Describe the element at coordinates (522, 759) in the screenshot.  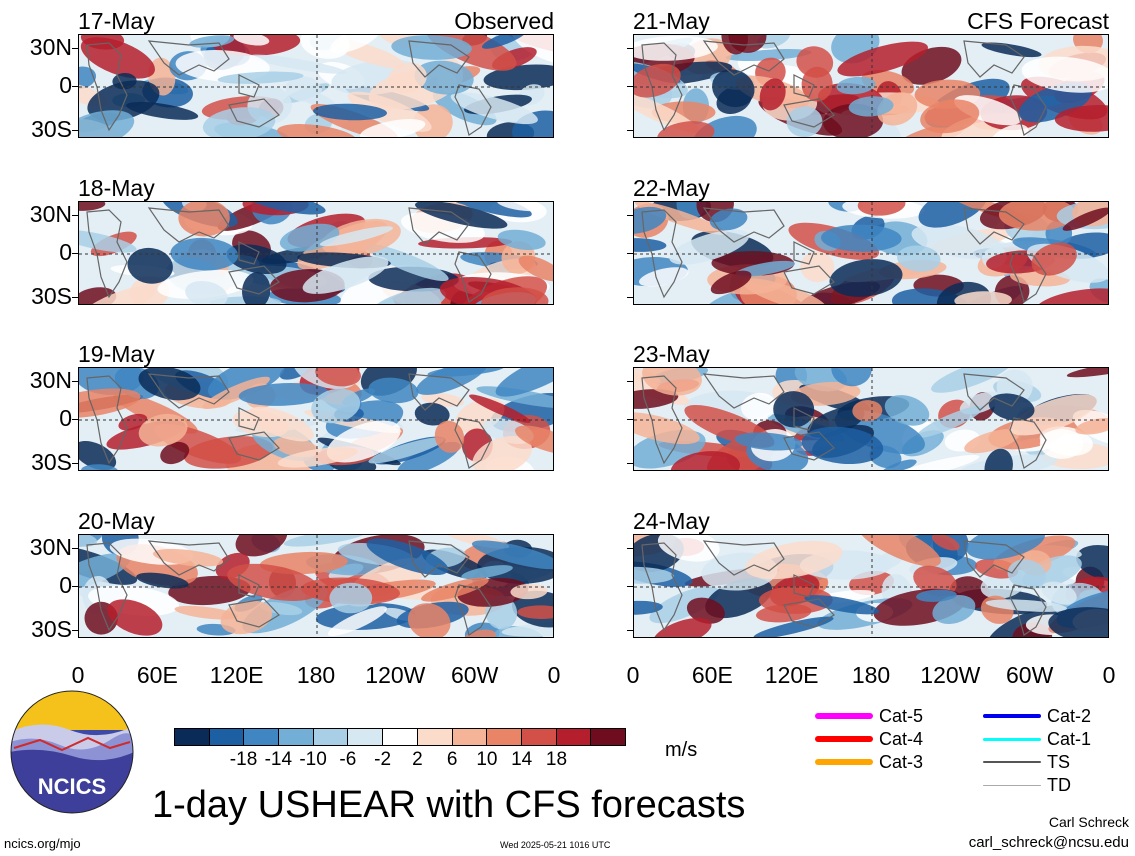
I see `colorbar-tick-label: 14` at that location.